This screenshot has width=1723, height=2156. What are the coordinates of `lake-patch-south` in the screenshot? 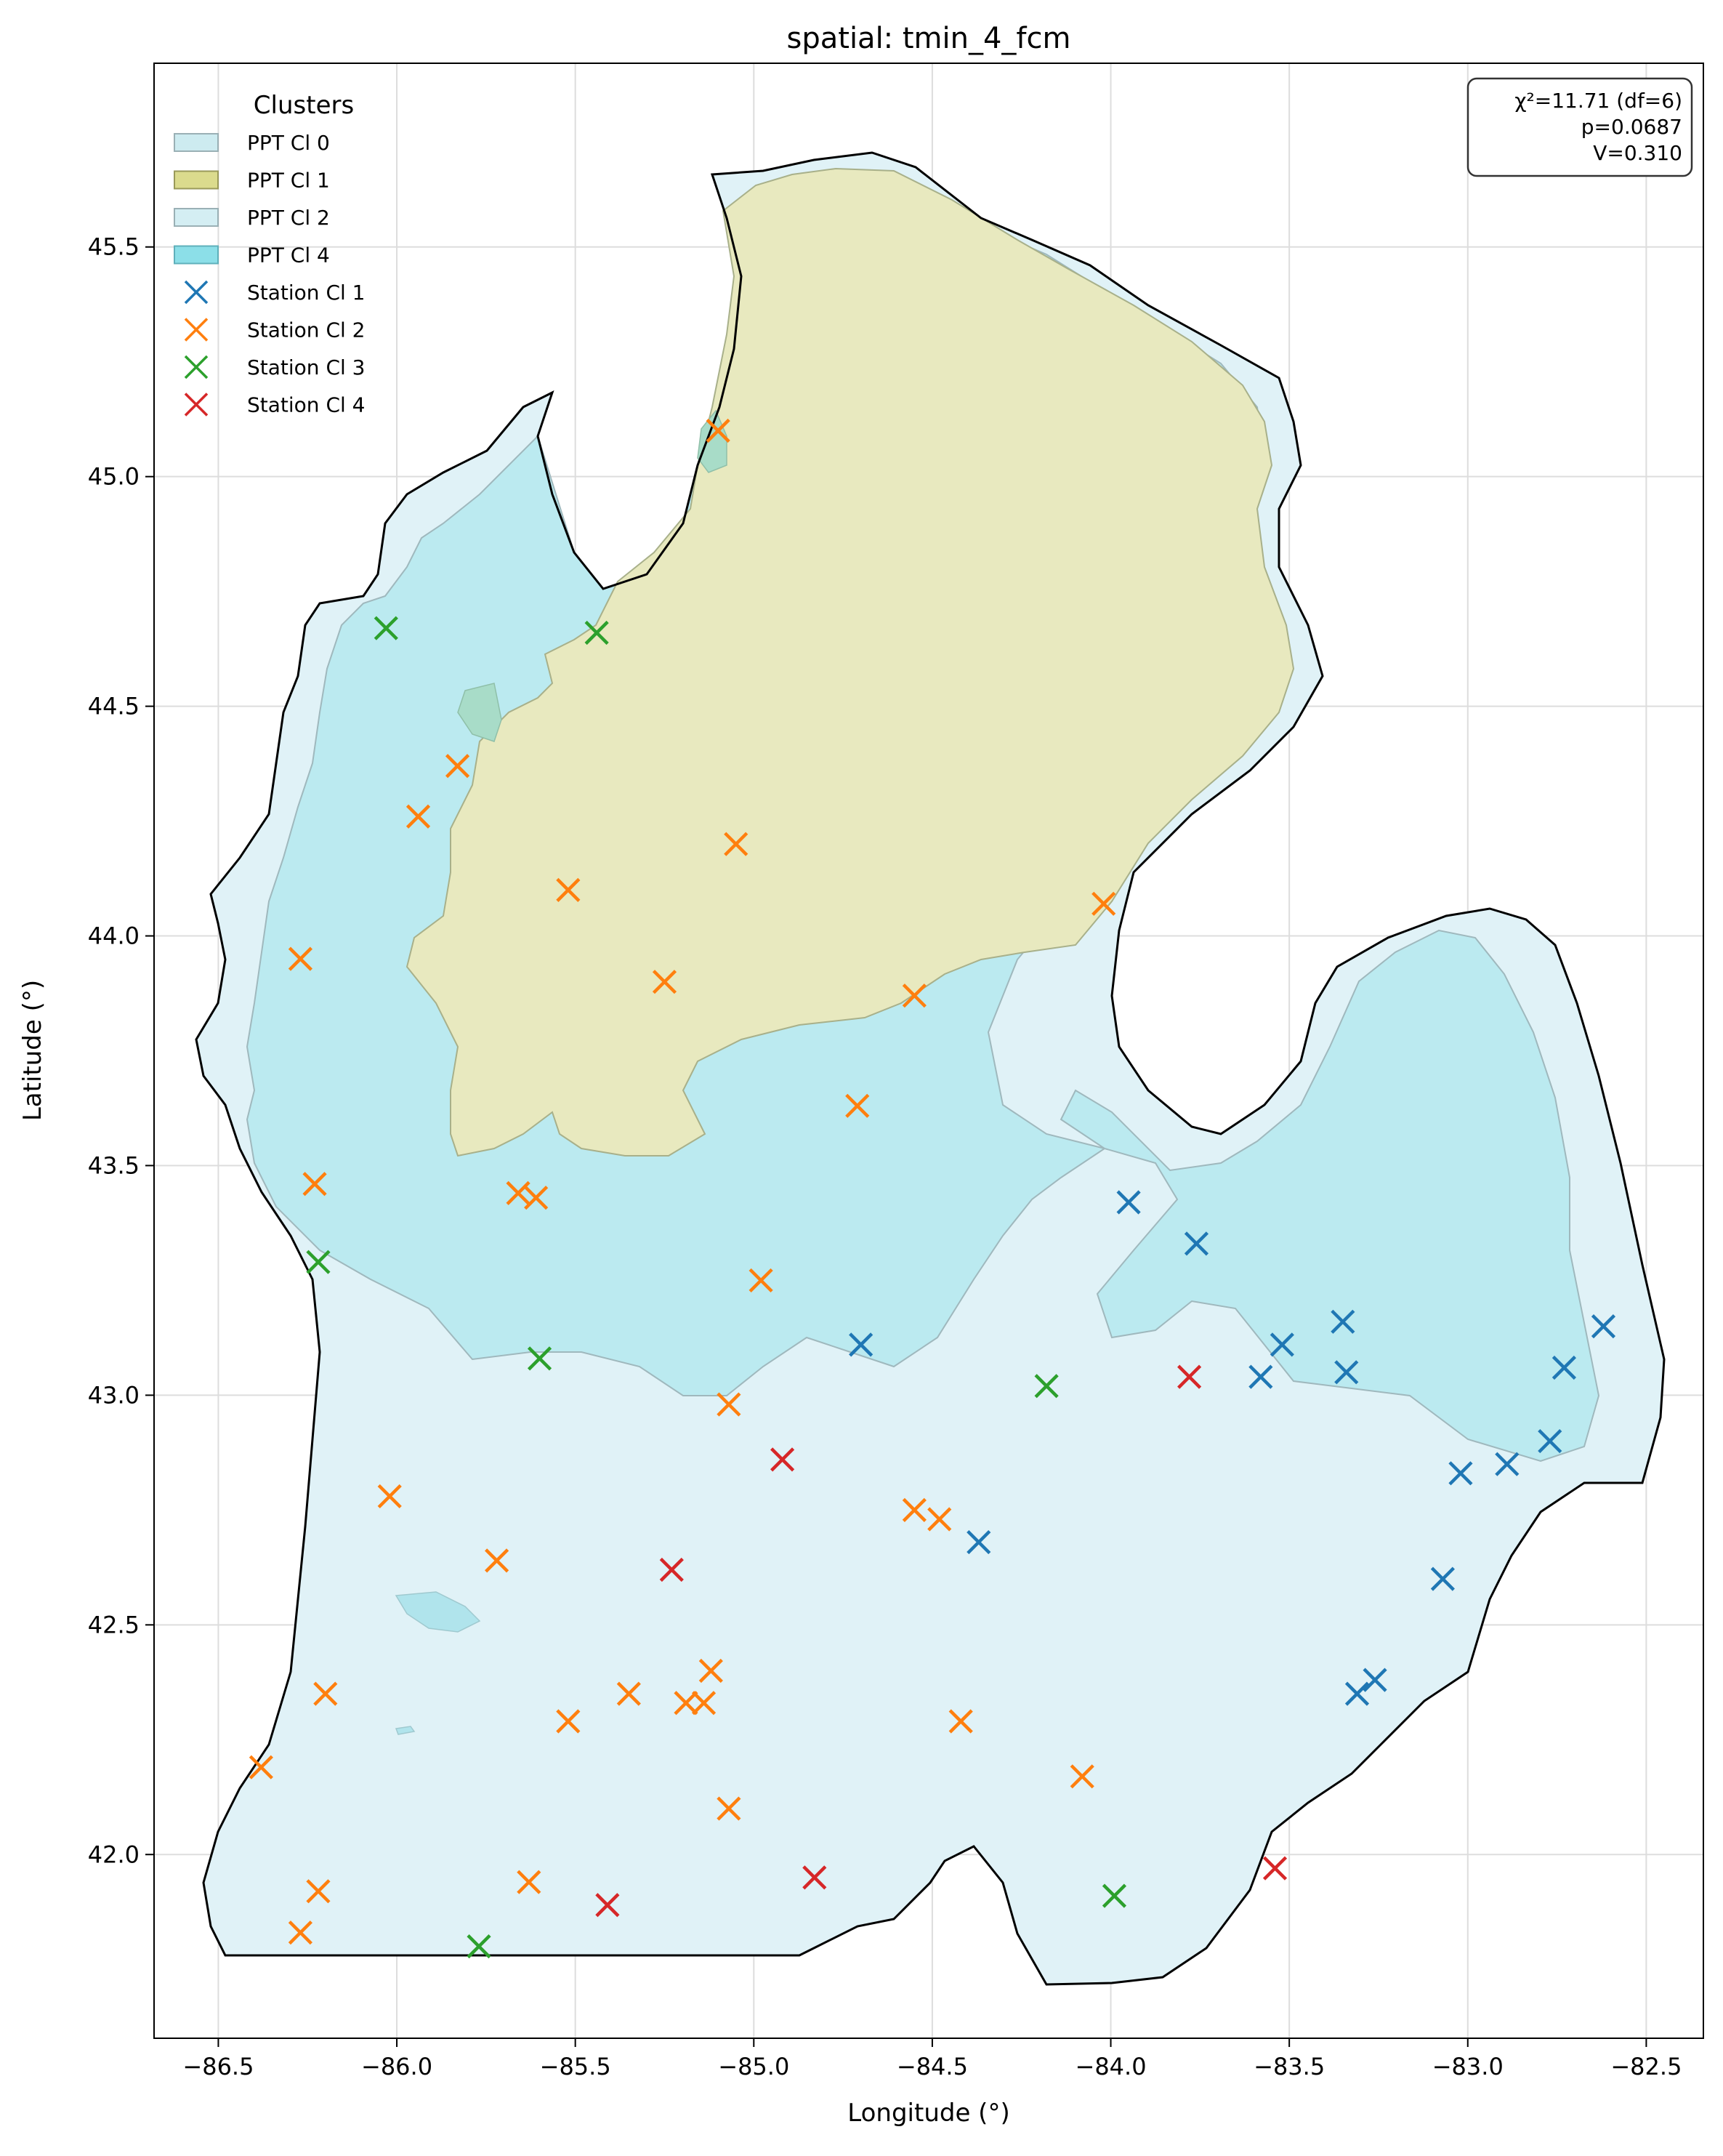 It's located at (438, 1612).